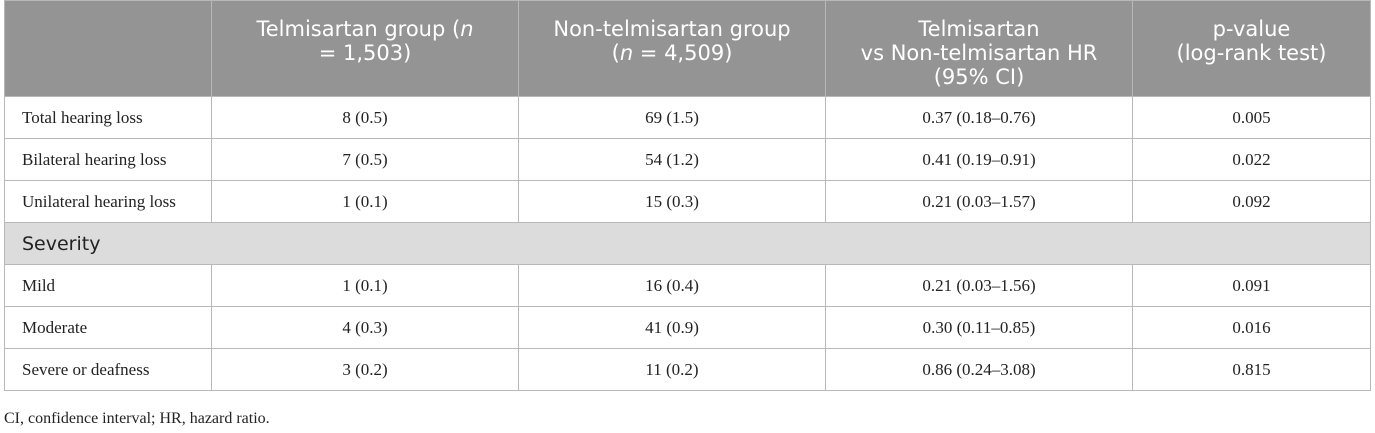  I want to click on row-label: Severe or deafness, so click(108, 369).